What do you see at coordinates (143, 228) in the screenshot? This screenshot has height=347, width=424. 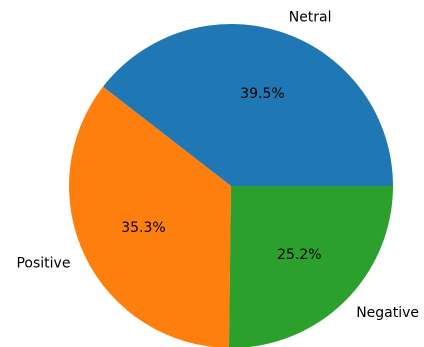 I see `pie-value-label-positive: 35.3%` at bounding box center [143, 228].